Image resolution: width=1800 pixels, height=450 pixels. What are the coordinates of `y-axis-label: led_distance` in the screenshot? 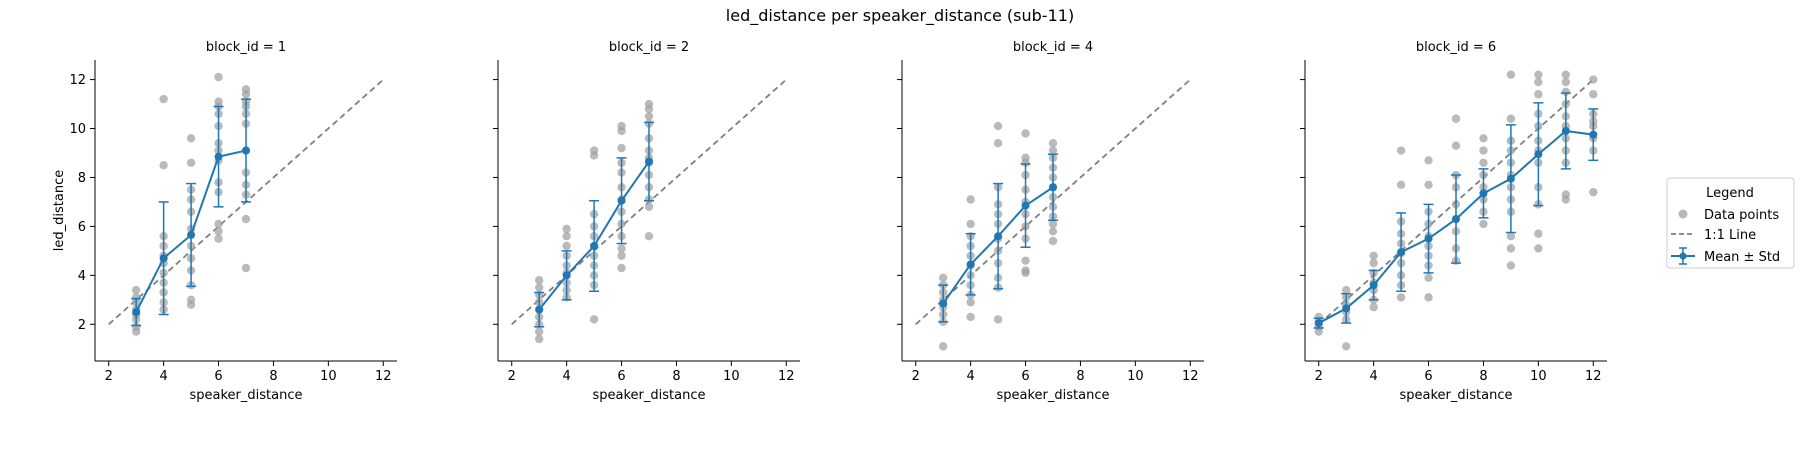 It's located at (59, 210).